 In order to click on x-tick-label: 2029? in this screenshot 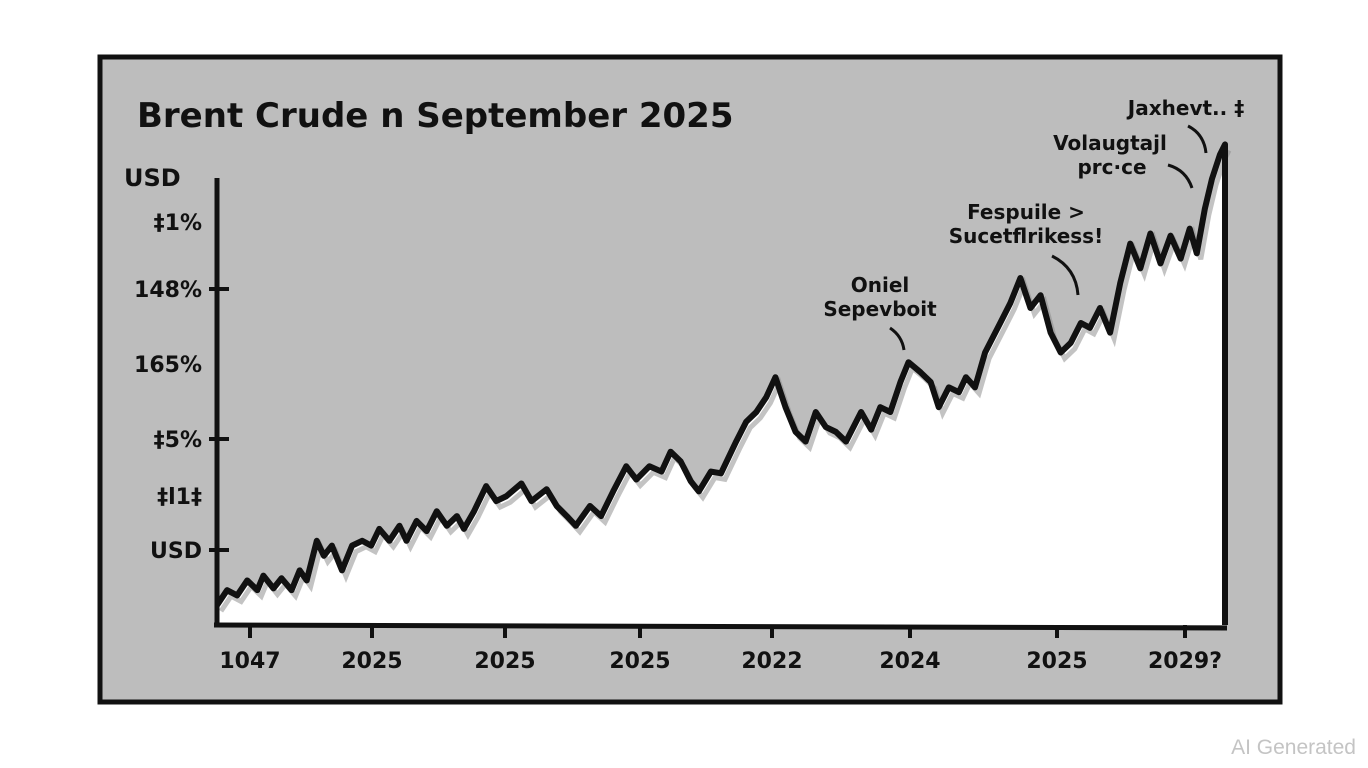, I will do `click(1185, 661)`.